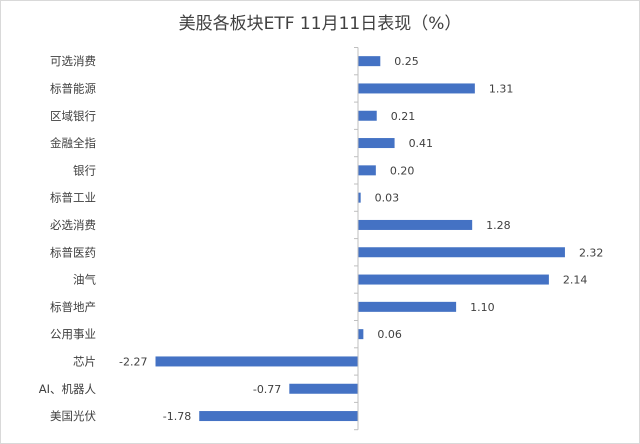 This screenshot has width=640, height=444. What do you see at coordinates (591, 252) in the screenshot?
I see `value-label: 2.32` at bounding box center [591, 252].